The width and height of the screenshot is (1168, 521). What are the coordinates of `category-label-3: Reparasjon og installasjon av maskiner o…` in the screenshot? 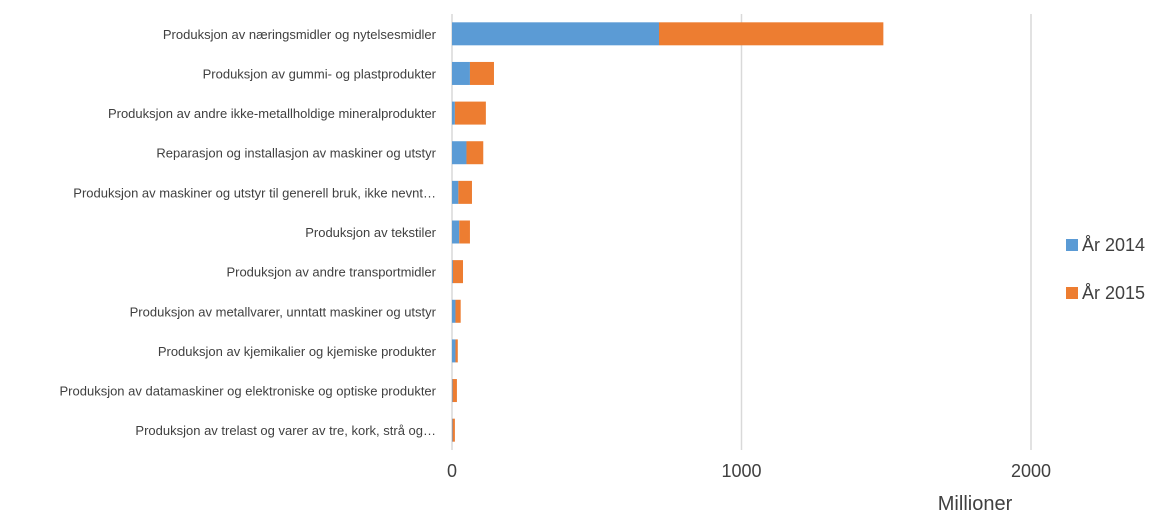 It's located at (296, 153).